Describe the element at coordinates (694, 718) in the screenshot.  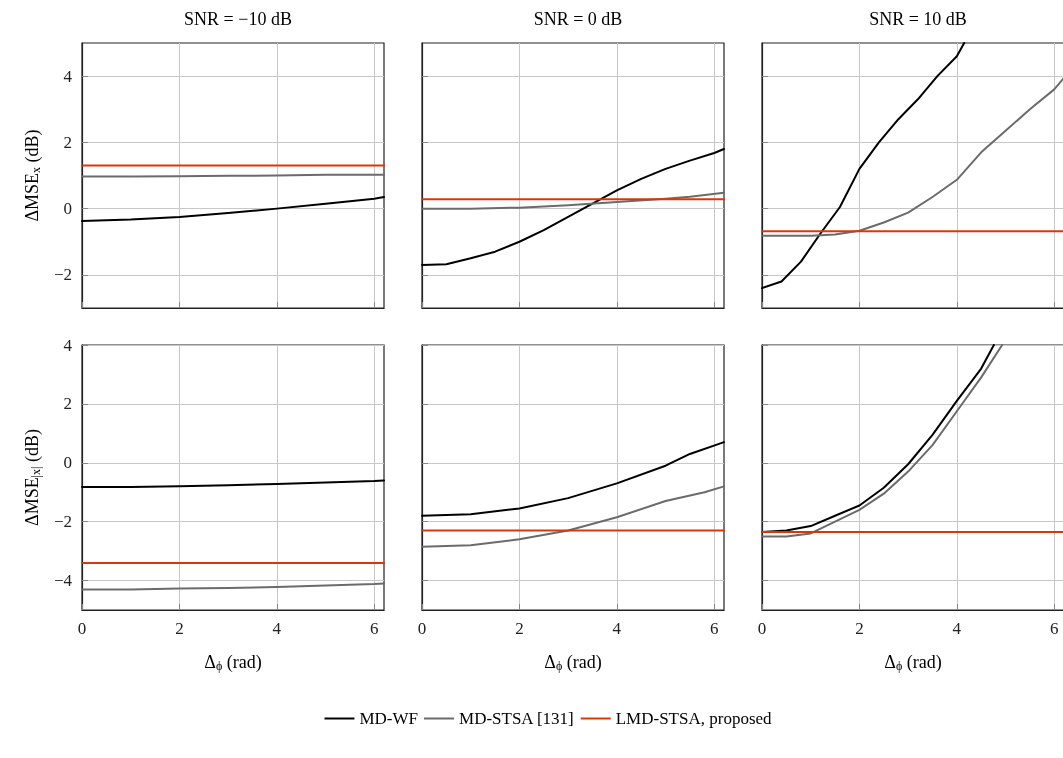
I see `legend-label: LMD-STSA, proposed` at that location.